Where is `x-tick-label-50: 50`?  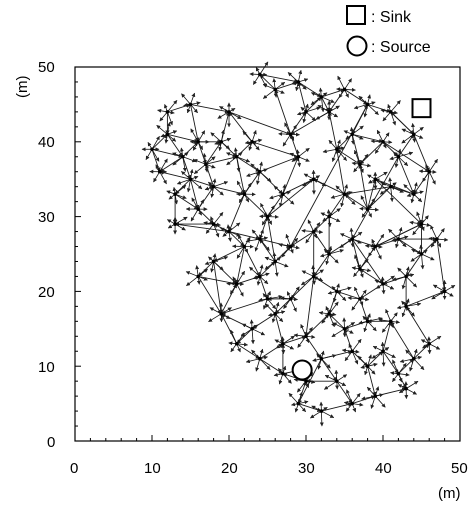
x-tick-label-50: 50 is located at coordinates (459, 468).